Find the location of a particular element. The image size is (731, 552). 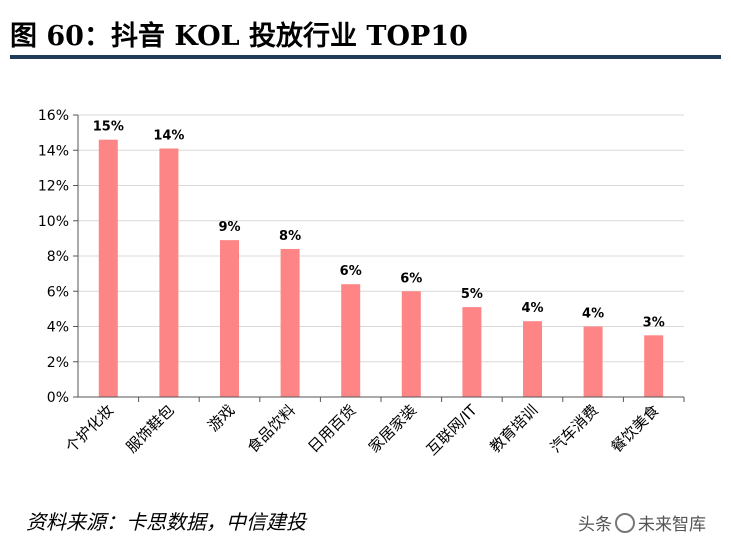

y-tick-label: 16% is located at coordinates (53, 116).